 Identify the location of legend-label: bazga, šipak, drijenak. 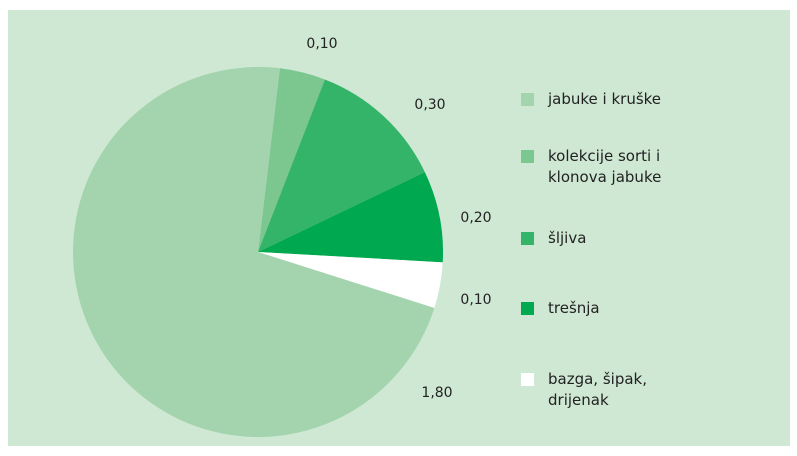
(597, 389).